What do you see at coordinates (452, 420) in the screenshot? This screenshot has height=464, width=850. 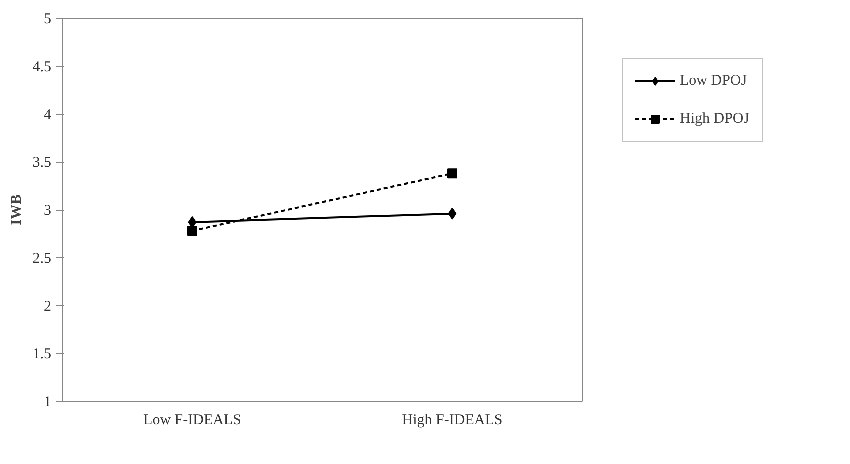 I see `x-tick-label: High F-IDEALS` at bounding box center [452, 420].